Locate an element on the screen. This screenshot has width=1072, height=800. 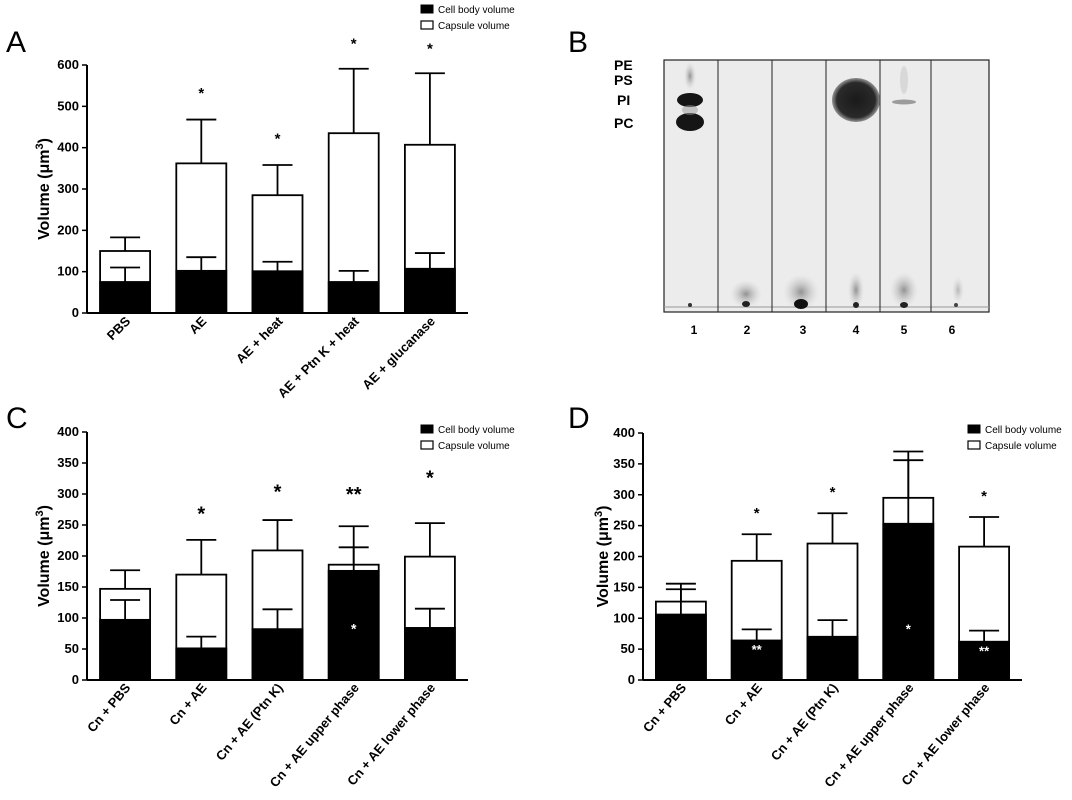
panel-letter-c: C is located at coordinates (17, 418).